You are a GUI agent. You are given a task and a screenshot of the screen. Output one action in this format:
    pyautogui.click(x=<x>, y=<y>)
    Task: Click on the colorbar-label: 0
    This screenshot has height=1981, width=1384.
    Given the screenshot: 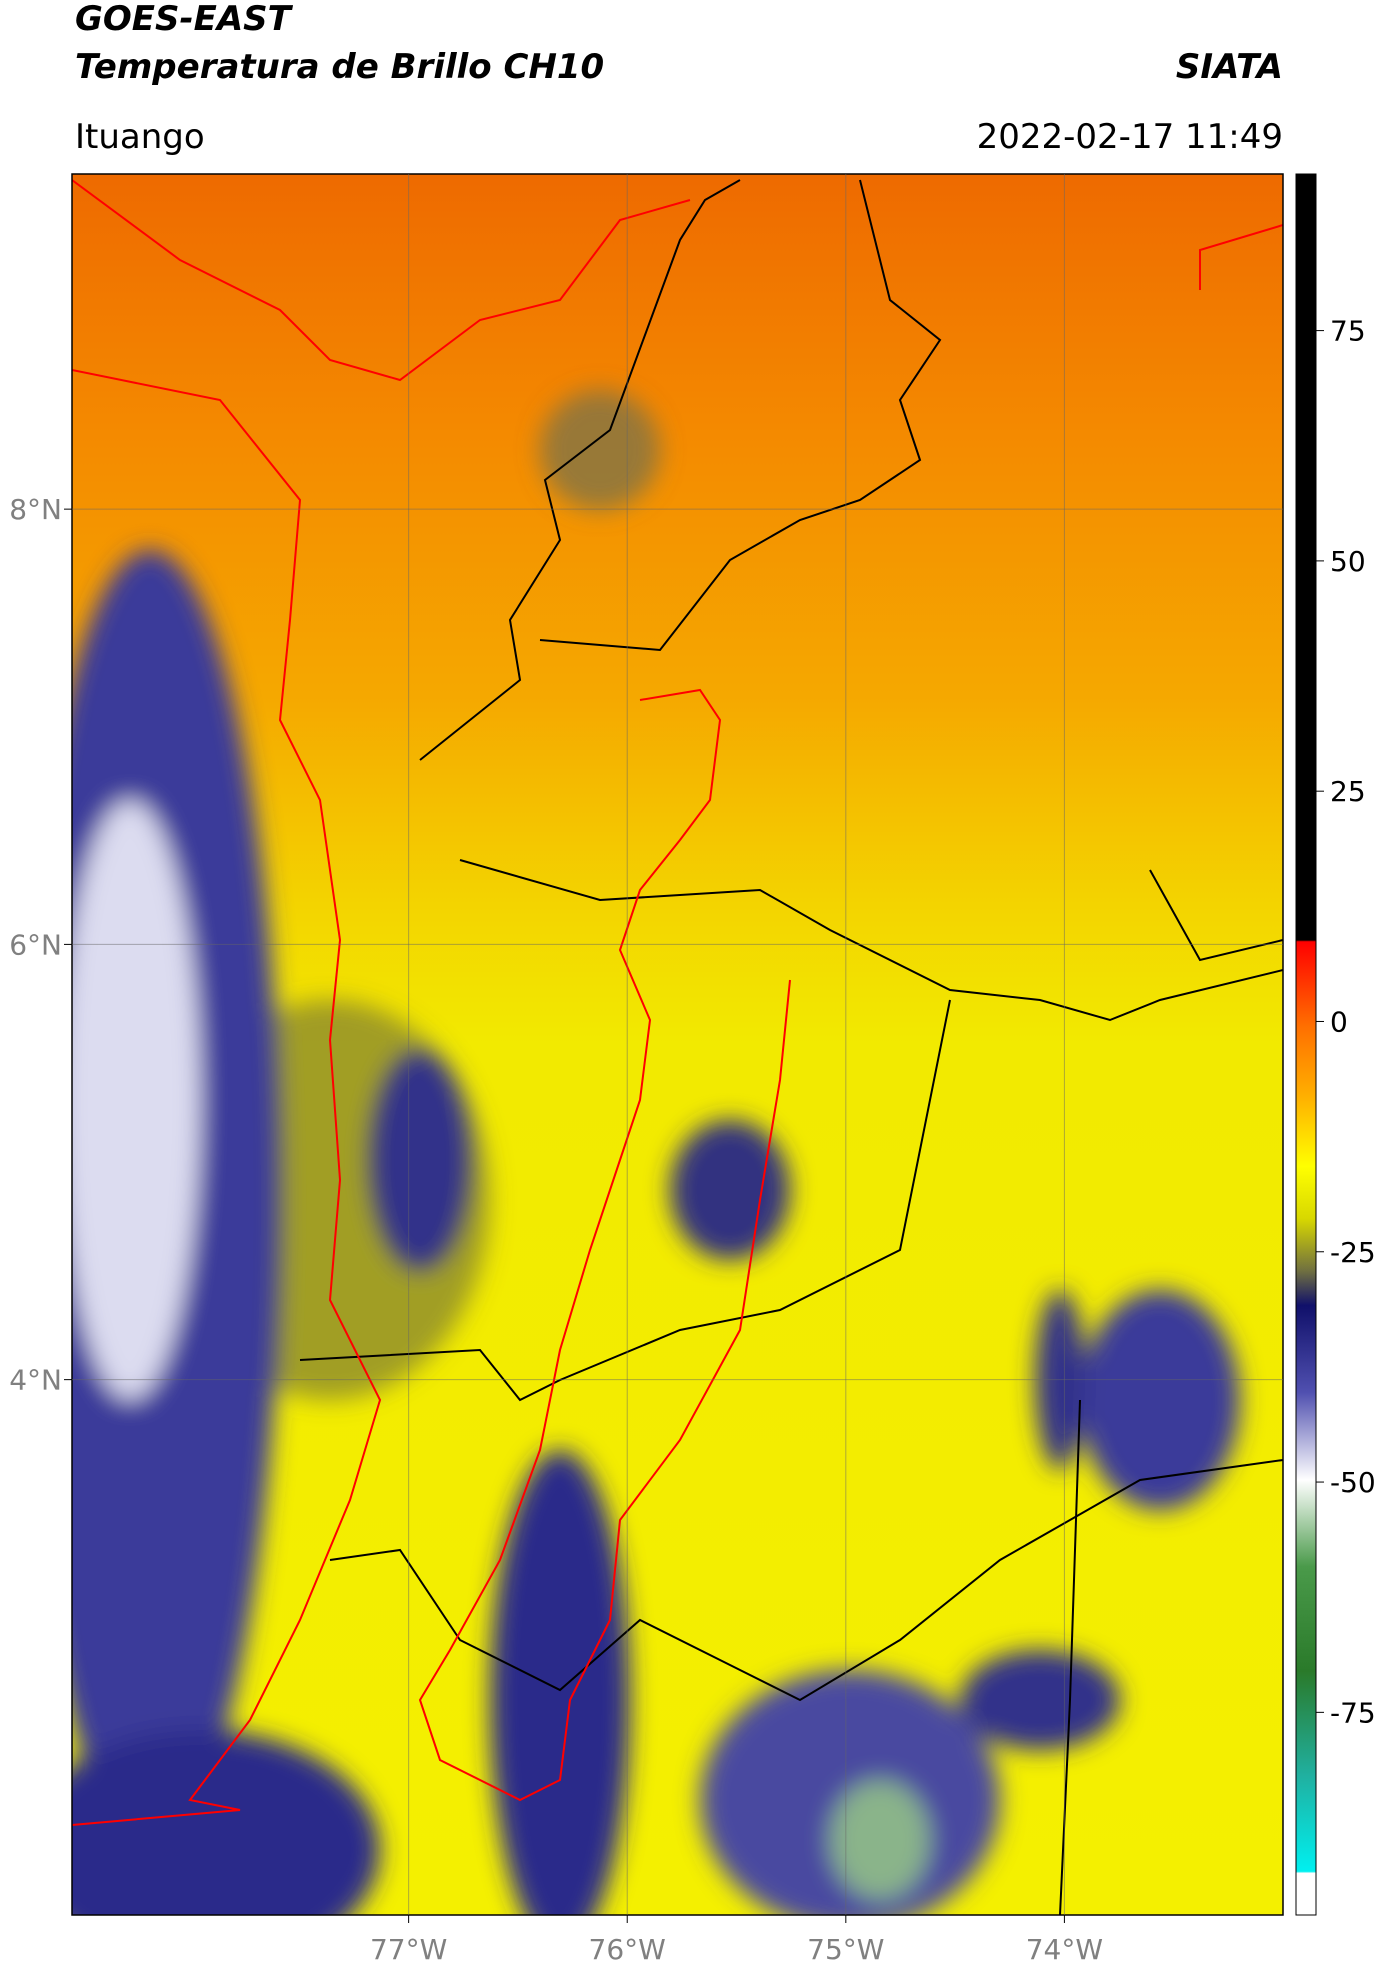 What is the action you would take?
    pyautogui.click(x=1339, y=1021)
    